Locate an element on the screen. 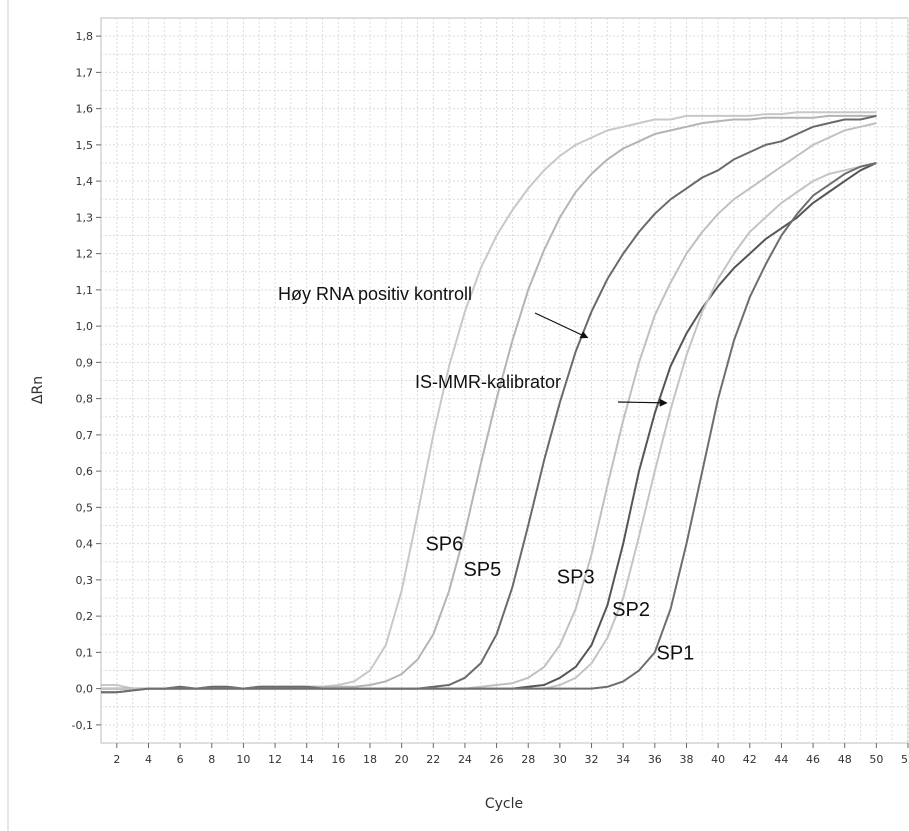 The image size is (909, 831). y-tick-label: 1,3 is located at coordinates (85, 217).